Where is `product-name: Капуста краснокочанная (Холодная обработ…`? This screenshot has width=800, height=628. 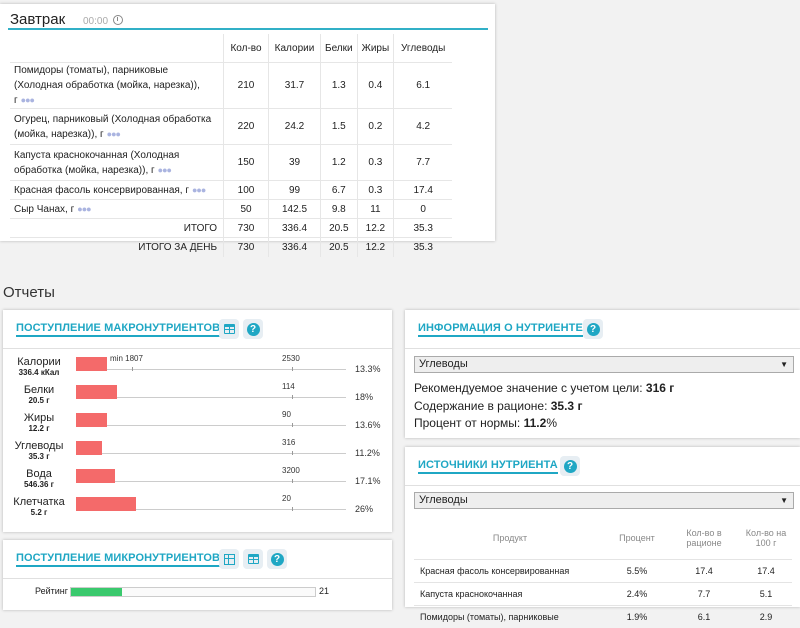 product-name: Капуста краснокочанная (Холодная обработ… is located at coordinates (117, 163).